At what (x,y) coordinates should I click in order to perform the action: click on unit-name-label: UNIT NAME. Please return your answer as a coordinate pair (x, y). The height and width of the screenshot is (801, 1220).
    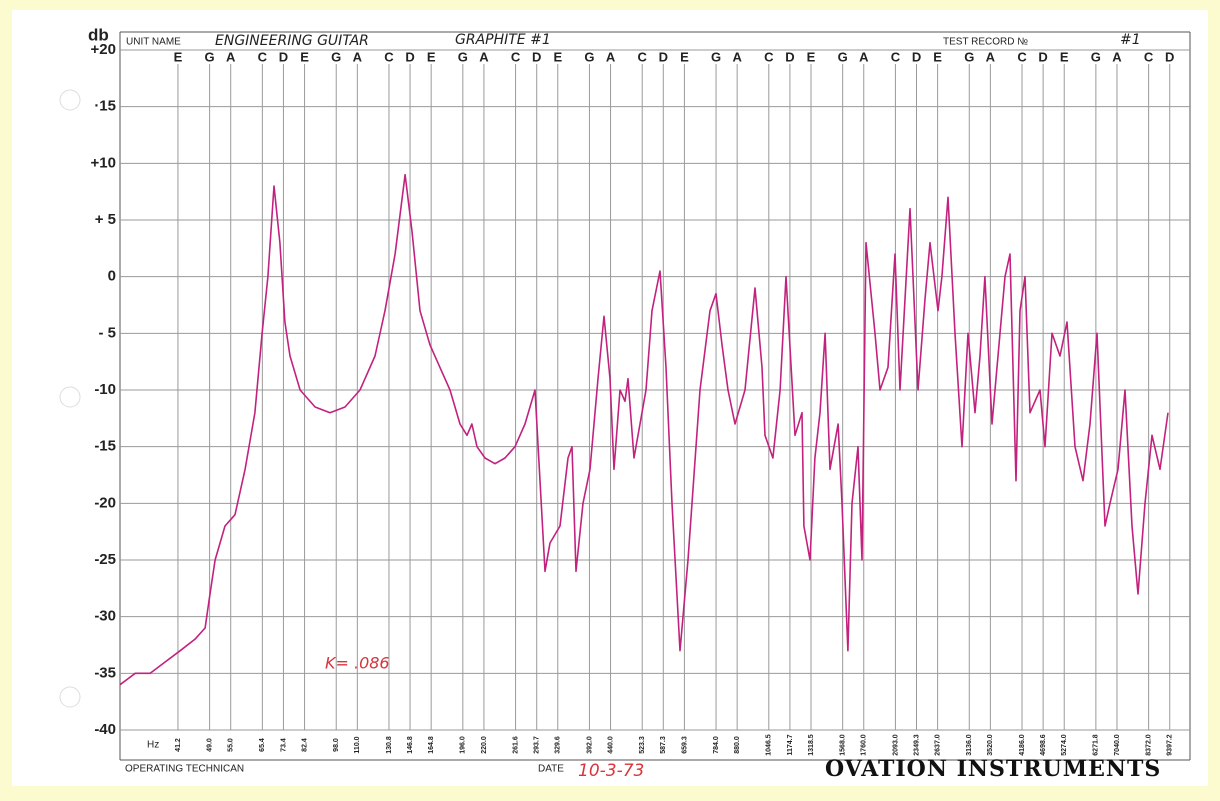
    Looking at the image, I should click on (153, 42).